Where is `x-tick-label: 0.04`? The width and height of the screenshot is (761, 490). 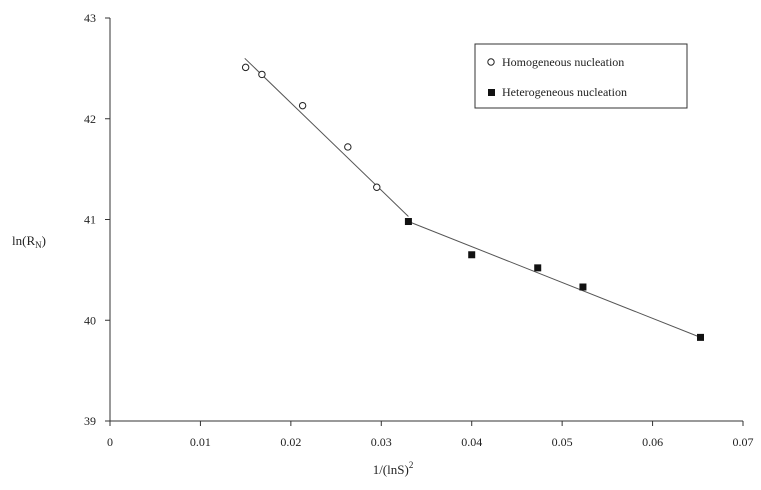 x-tick-label: 0.04 is located at coordinates (471, 442).